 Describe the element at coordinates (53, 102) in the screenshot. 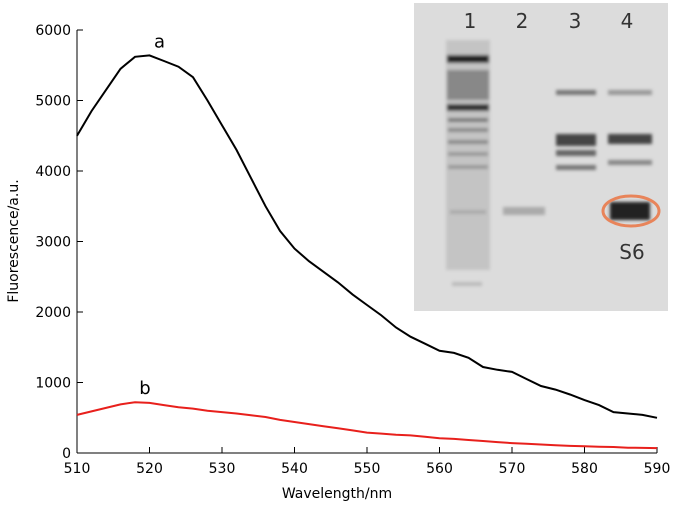

I see `y-tick-label: 5000` at that location.